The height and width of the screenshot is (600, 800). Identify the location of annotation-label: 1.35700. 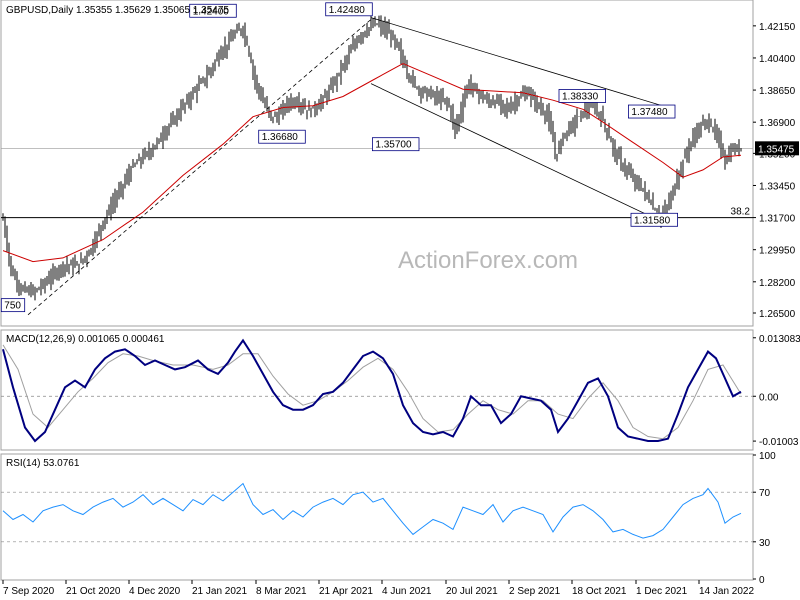
(393, 145).